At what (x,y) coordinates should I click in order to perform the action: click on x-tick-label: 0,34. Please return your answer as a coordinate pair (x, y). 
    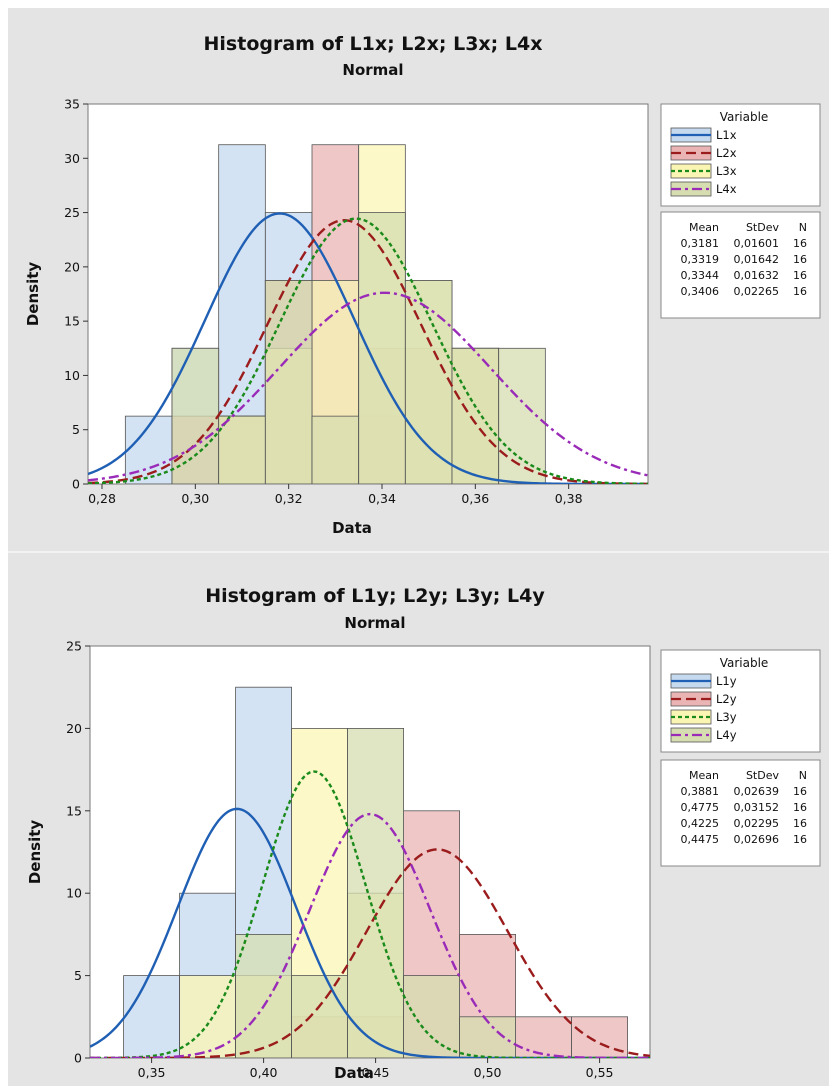
    Looking at the image, I should click on (382, 498).